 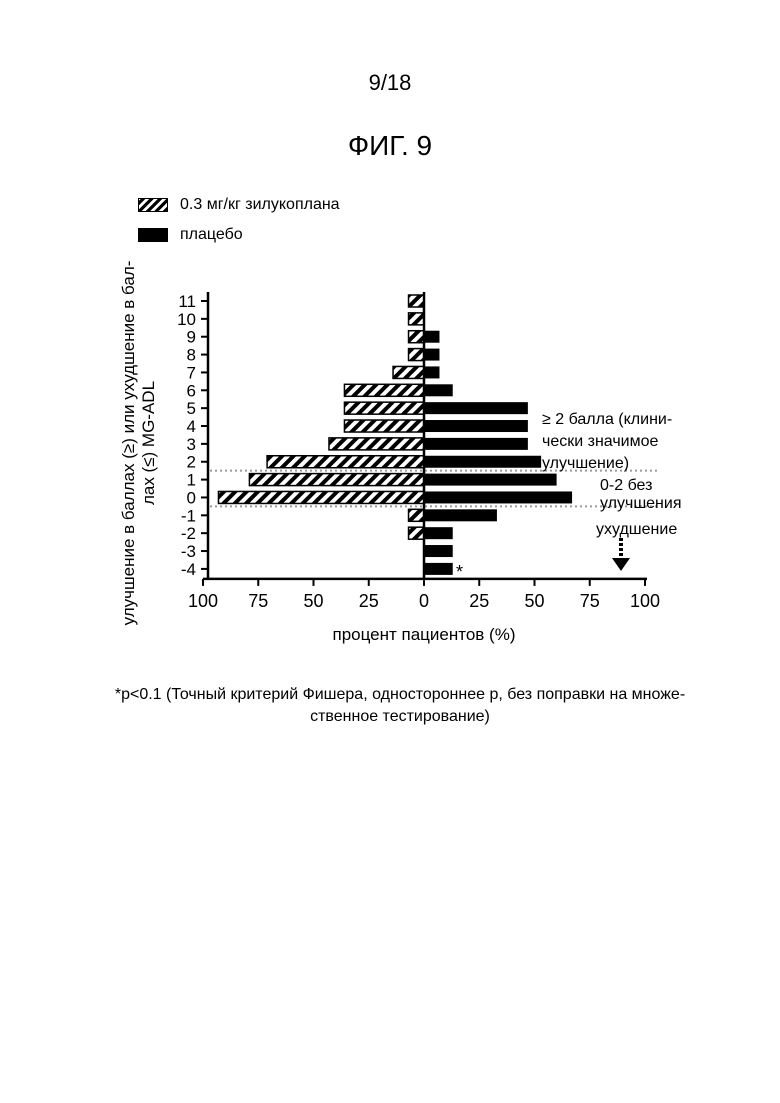 I want to click on y-tick-label--3: -3, so click(x=188, y=551).